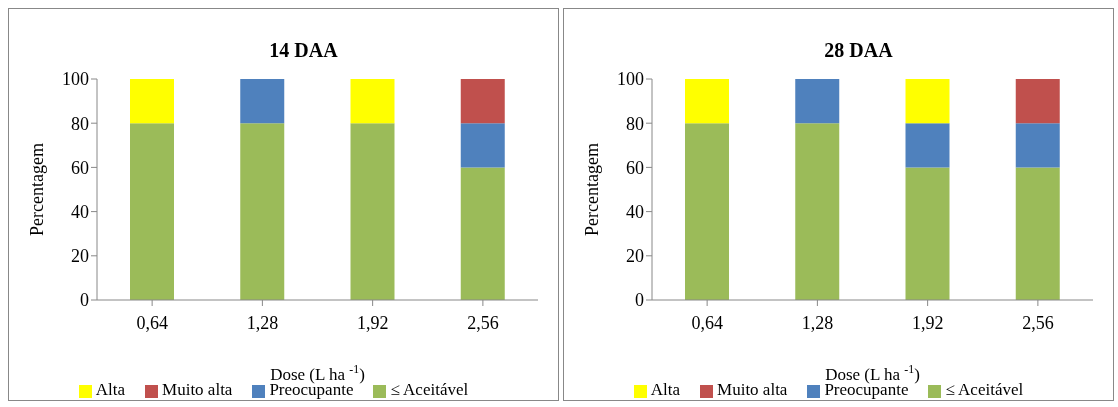 This screenshot has width=1118, height=407. I want to click on chart-title: 28 DAA, so click(859, 50).